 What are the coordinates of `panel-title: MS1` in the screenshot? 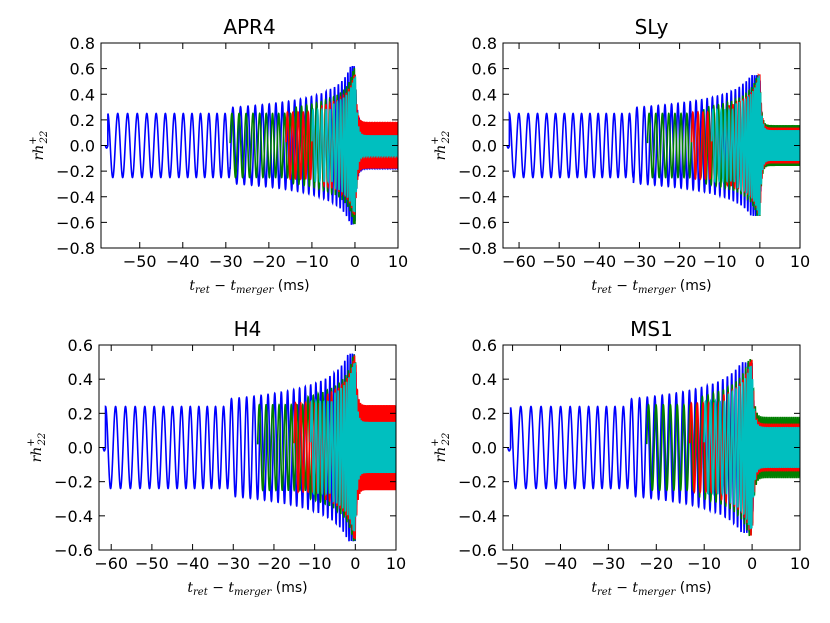 It's located at (651, 329).